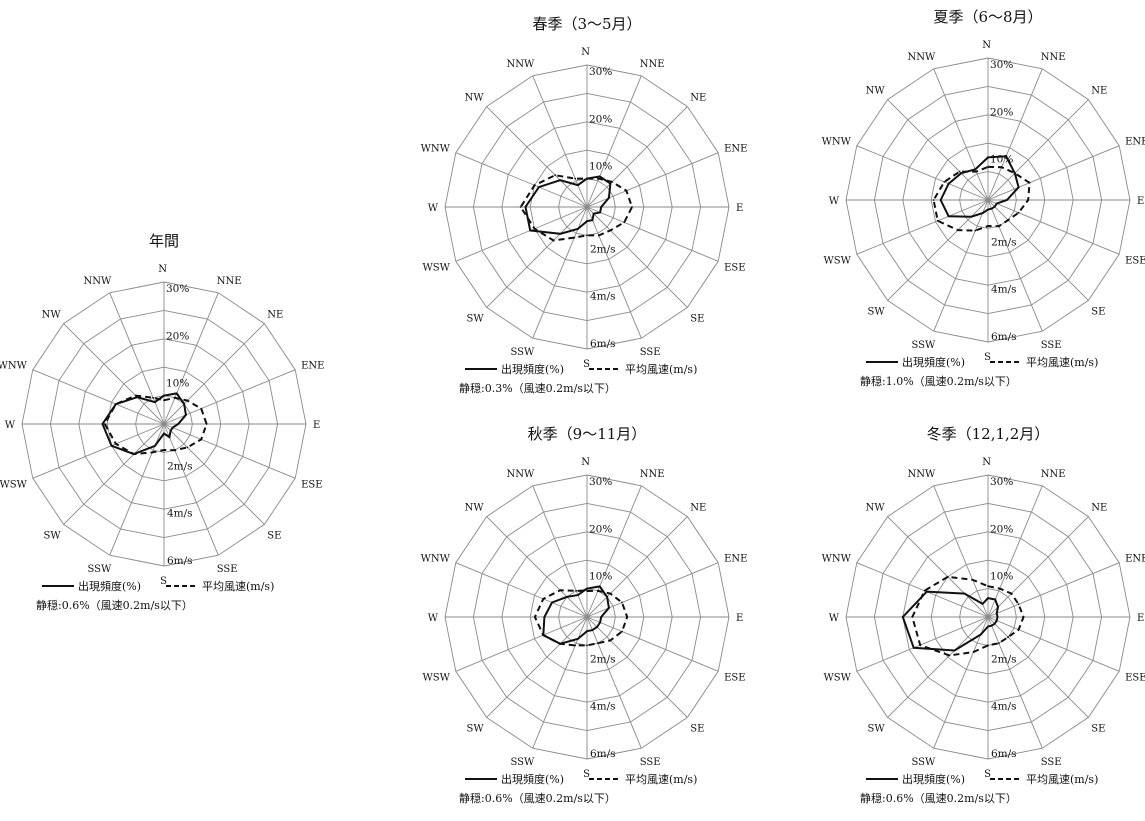 The width and height of the screenshot is (1145, 821). Describe the element at coordinates (521, 64) in the screenshot. I see `direction-label: NNW` at that location.